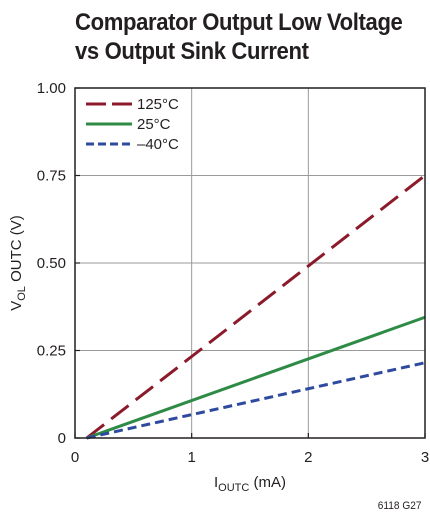 This screenshot has height=522, width=430. What do you see at coordinates (216, 482) in the screenshot?
I see `x-axis-label-main: I` at bounding box center [216, 482].